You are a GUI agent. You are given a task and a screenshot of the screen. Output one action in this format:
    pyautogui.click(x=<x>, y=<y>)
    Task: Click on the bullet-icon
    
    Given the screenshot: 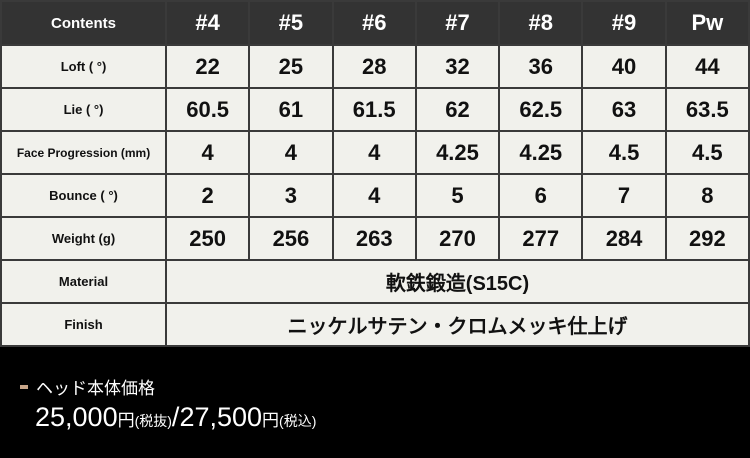 What is the action you would take?
    pyautogui.click(x=24, y=386)
    